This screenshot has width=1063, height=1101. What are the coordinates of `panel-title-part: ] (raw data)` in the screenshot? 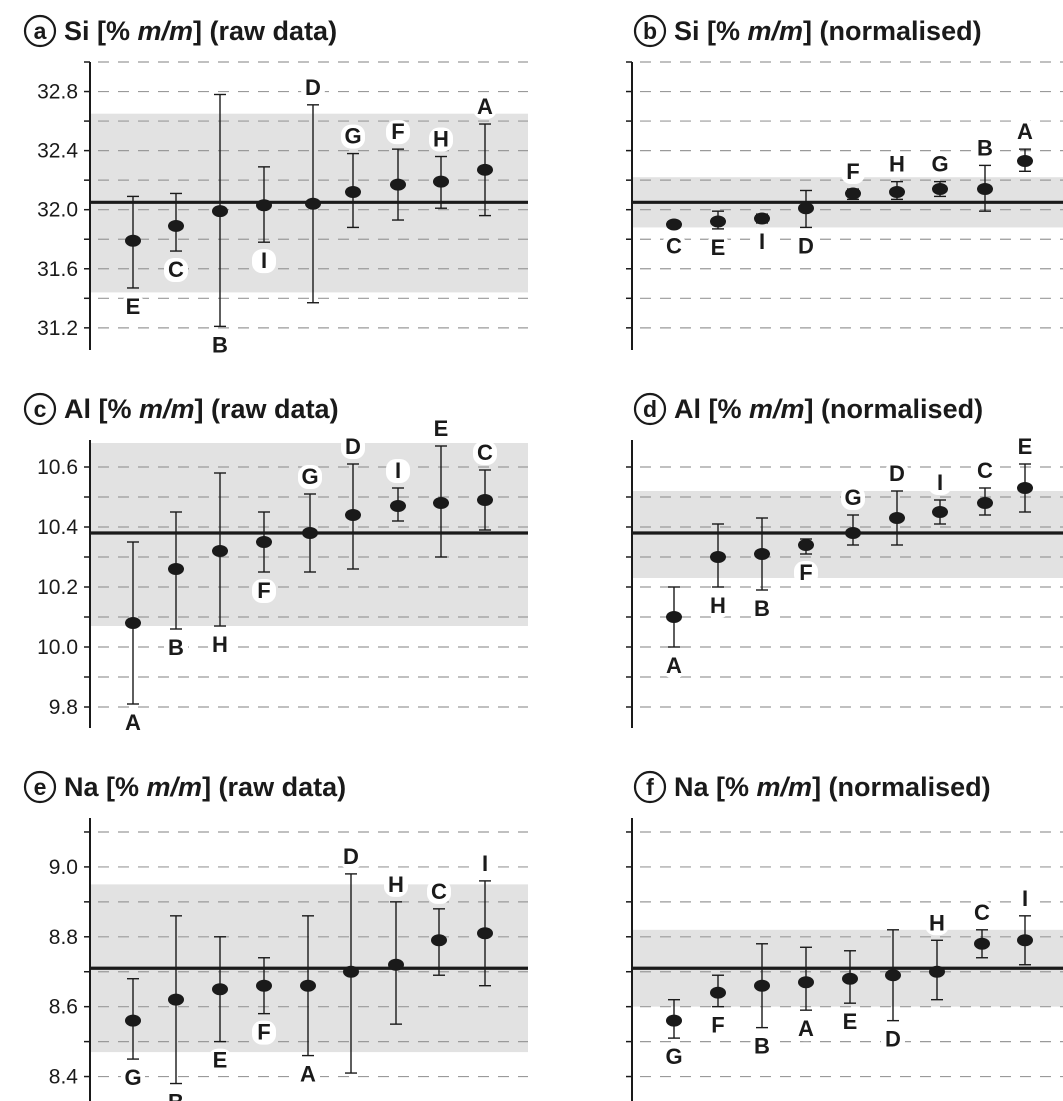 It's located at (267, 409).